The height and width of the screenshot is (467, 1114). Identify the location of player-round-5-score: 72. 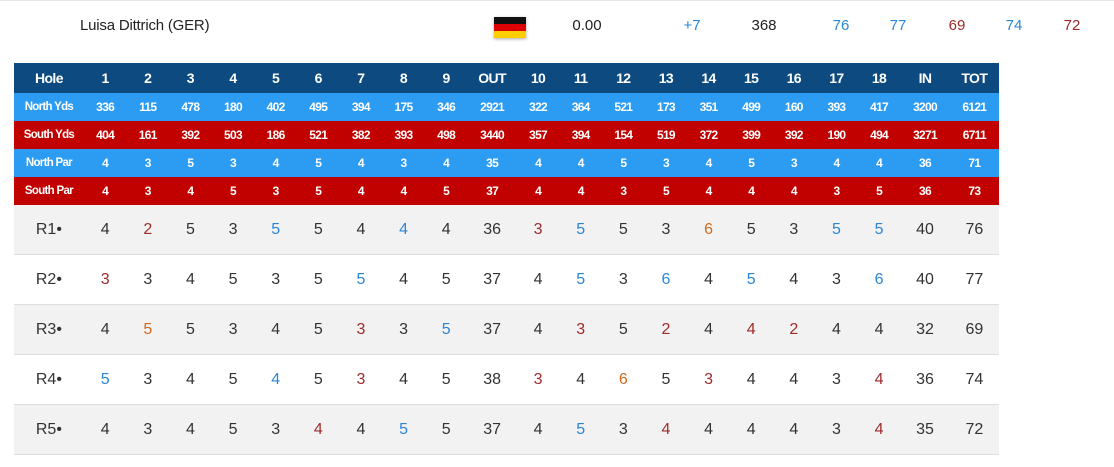
(1072, 25).